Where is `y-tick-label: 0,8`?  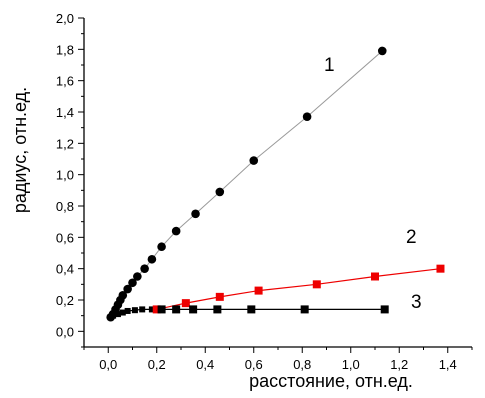
y-tick-label: 0,8 is located at coordinates (65, 206).